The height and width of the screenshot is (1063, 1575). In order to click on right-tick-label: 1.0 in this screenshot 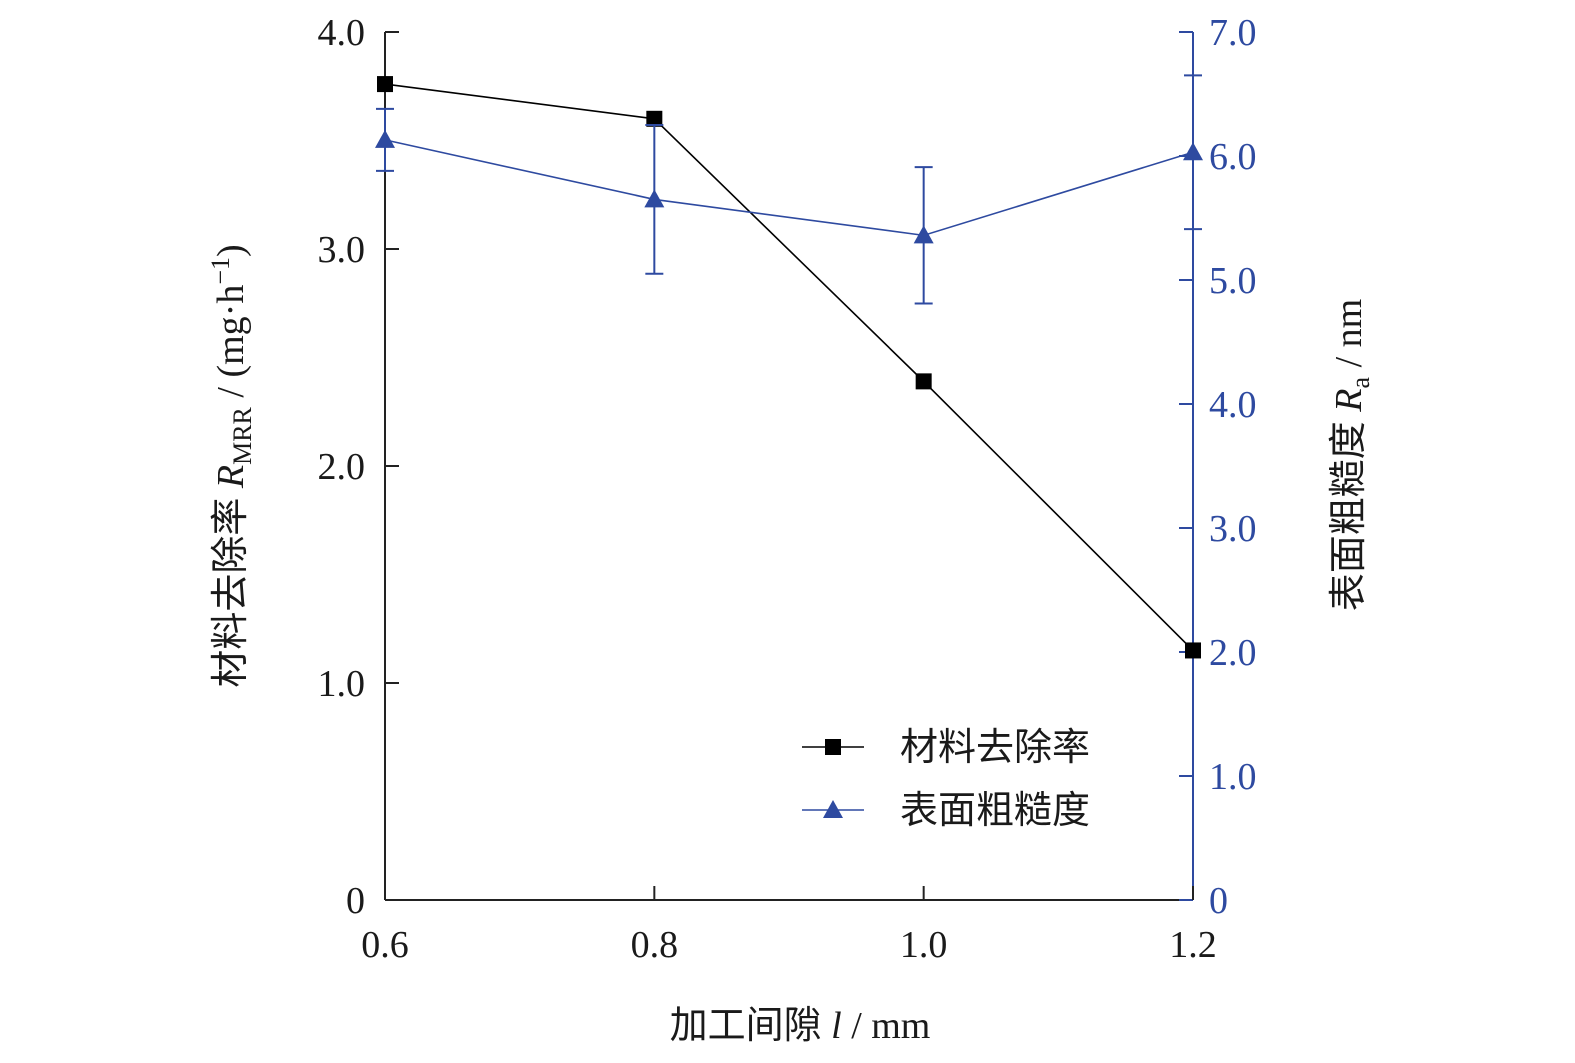, I will do `click(1233, 777)`.